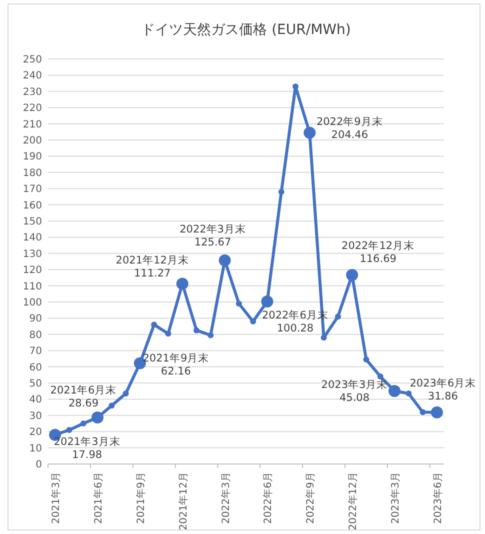  Describe the element at coordinates (226, 498) in the screenshot. I see `x-tick-label: 2022年3月` at that location.